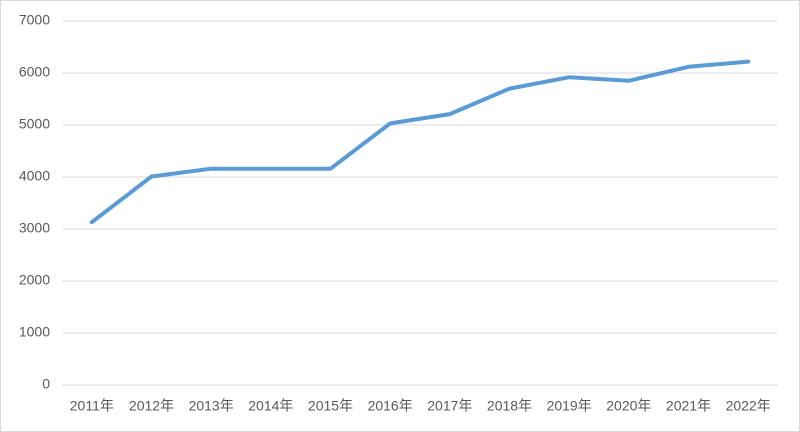  I want to click on x-tick-label: 2011年, so click(92, 406).